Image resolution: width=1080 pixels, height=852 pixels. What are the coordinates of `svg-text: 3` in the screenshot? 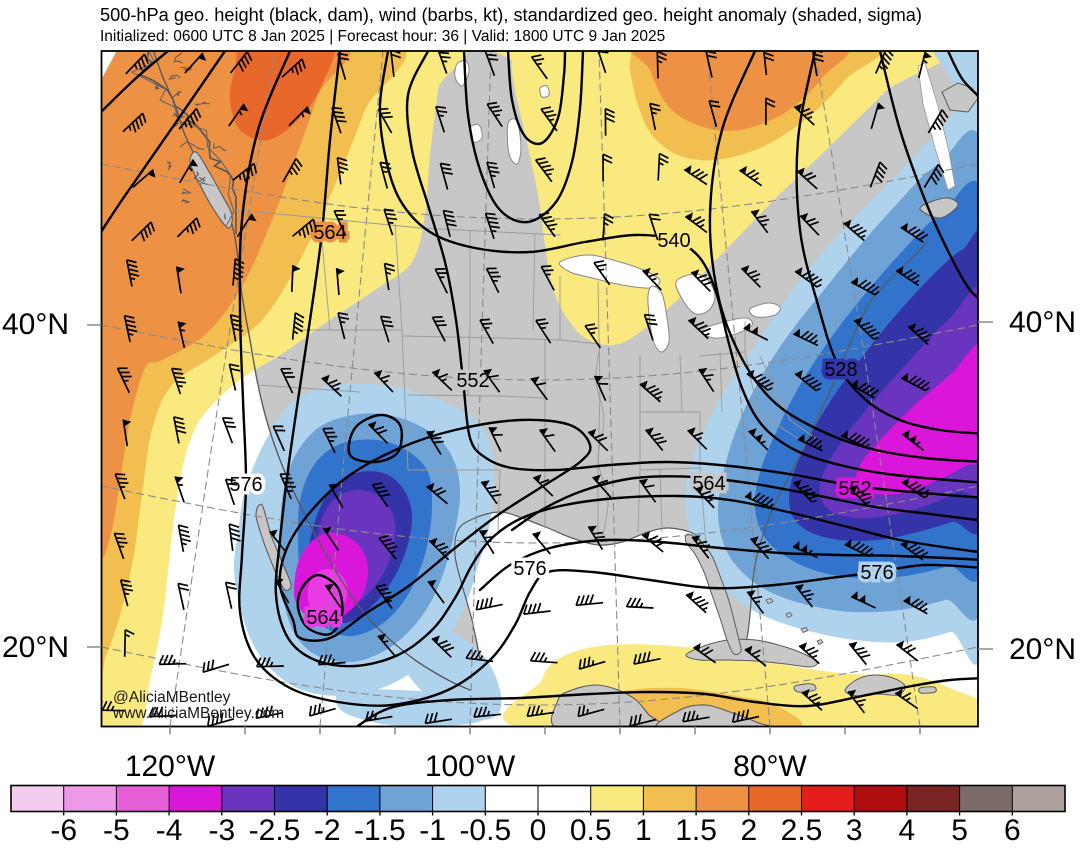 It's located at (854, 830).